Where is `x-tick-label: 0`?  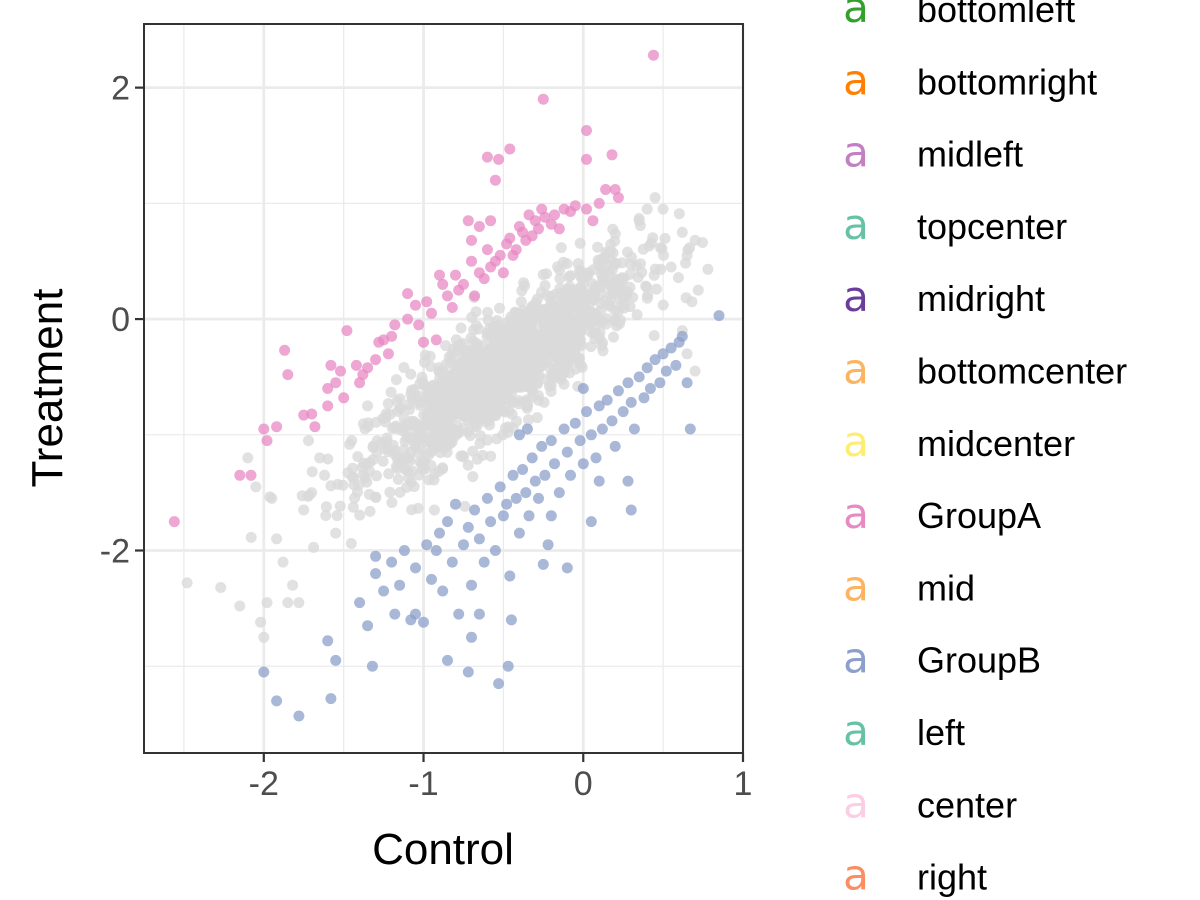 x-tick-label: 0 is located at coordinates (583, 784).